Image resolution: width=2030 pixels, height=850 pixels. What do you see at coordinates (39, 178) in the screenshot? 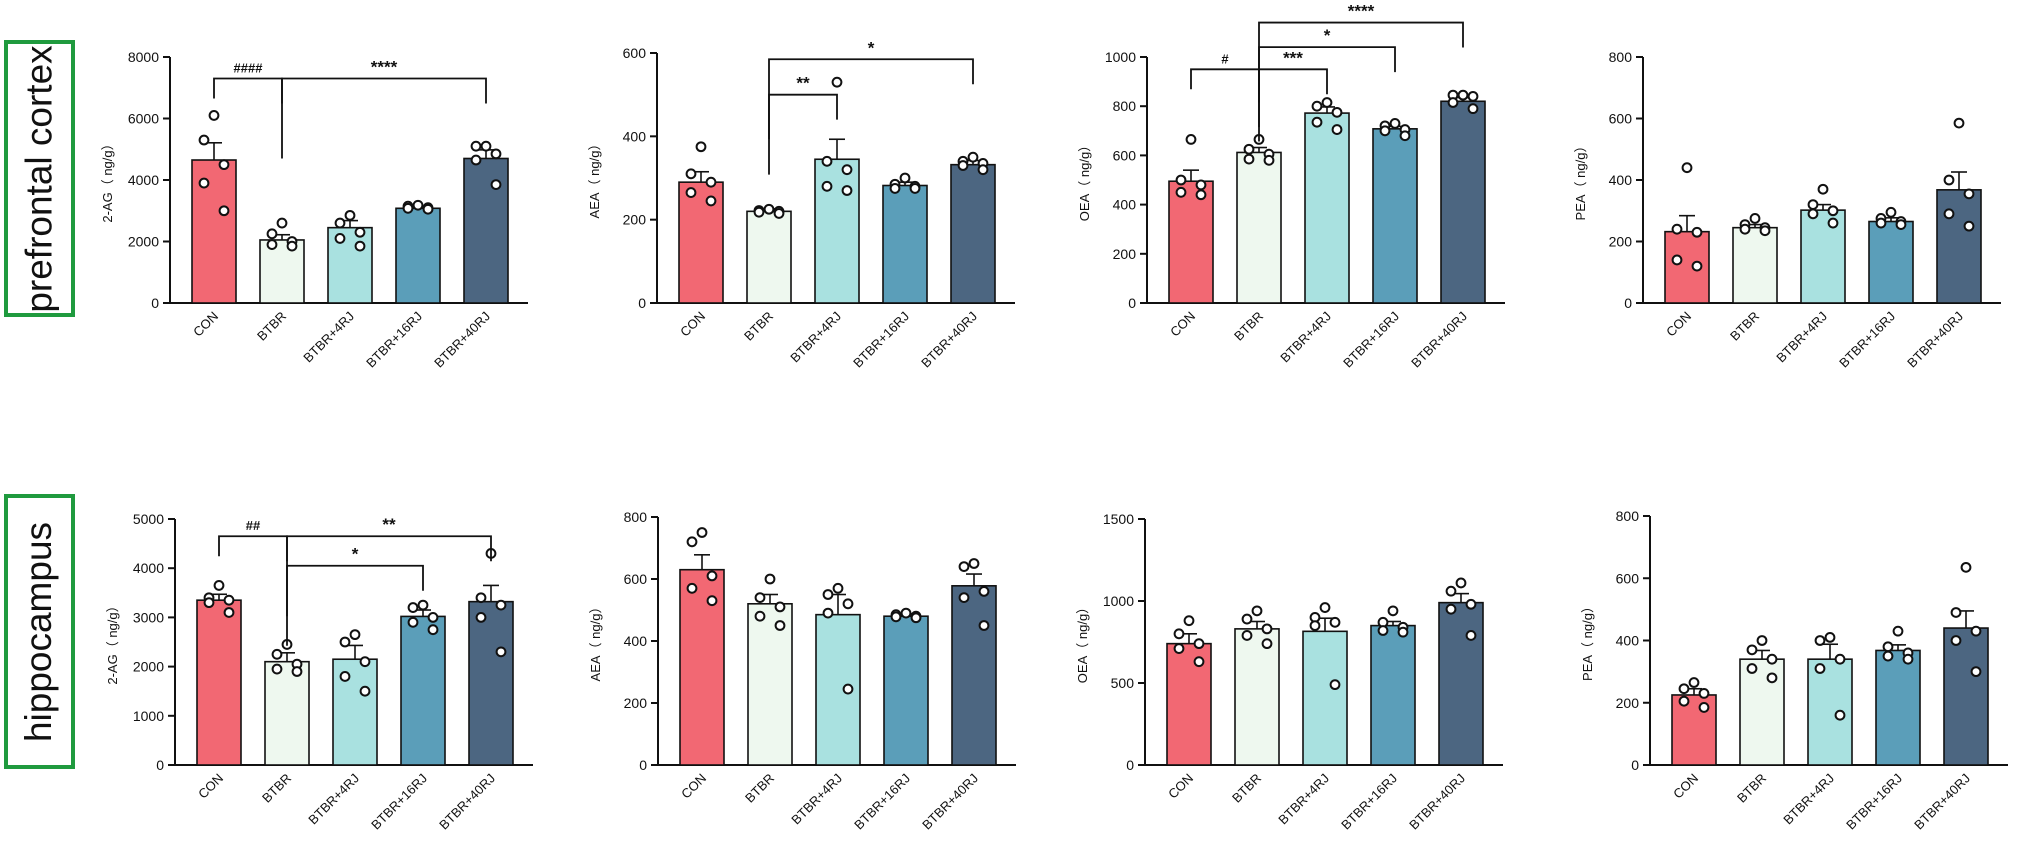
I see `region-label-prefrontal-cortex: prefrontal cortex` at bounding box center [39, 178].